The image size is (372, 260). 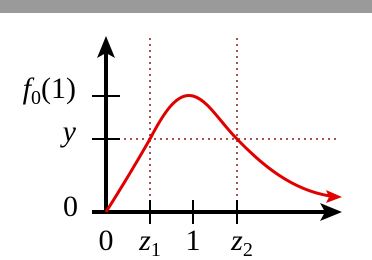 I want to click on label-part: (1), so click(x=58, y=88).